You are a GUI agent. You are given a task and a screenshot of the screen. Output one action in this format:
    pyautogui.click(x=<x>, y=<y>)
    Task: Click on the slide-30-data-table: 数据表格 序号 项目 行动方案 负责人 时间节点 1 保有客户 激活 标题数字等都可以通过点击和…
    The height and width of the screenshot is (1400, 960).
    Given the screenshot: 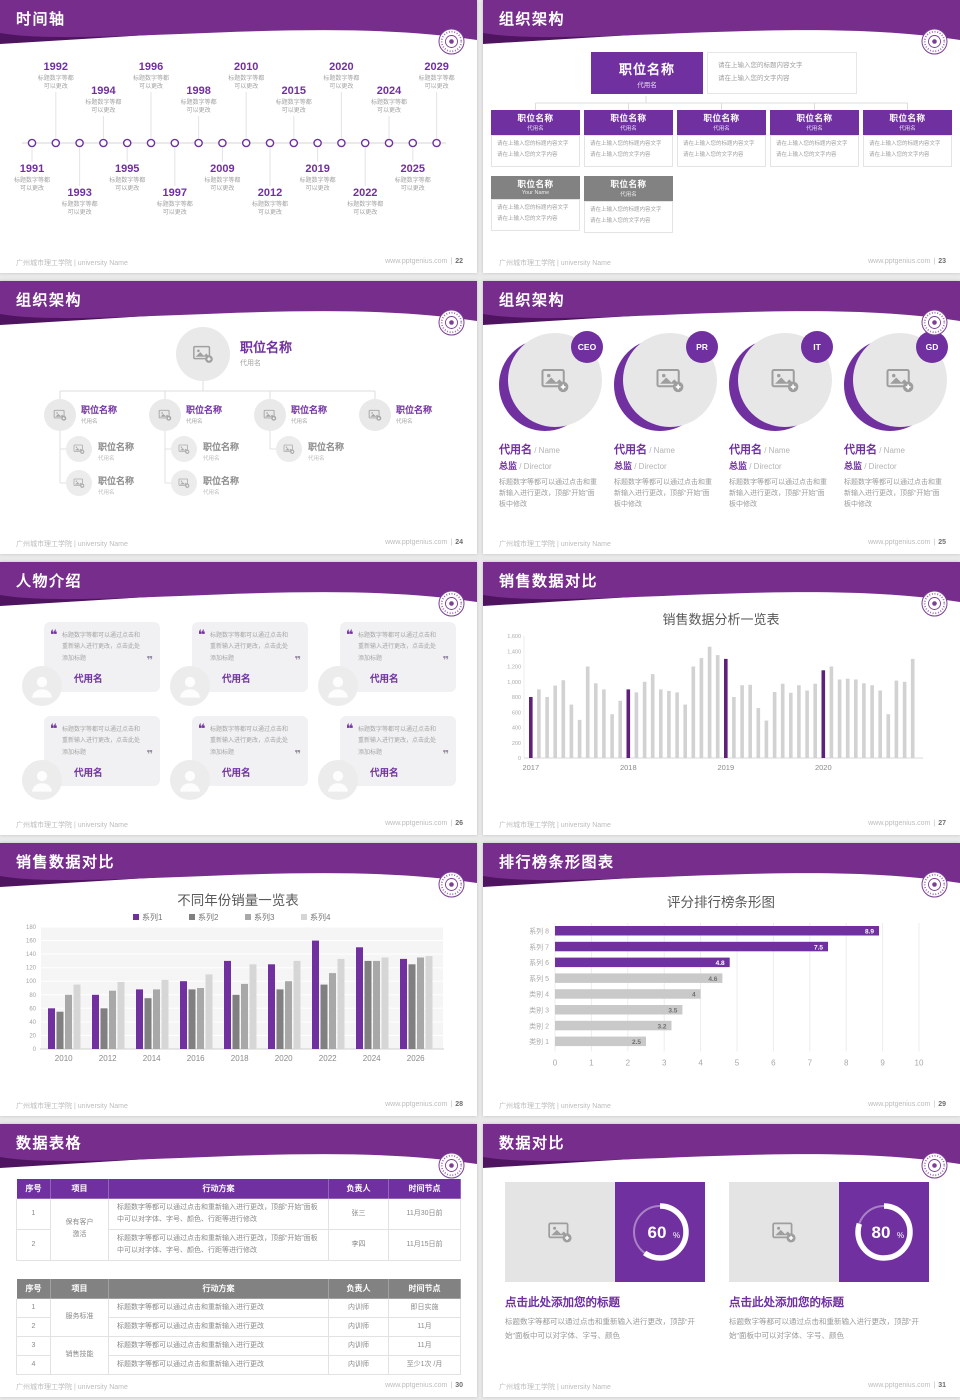 What is the action you would take?
    pyautogui.click(x=238, y=1260)
    